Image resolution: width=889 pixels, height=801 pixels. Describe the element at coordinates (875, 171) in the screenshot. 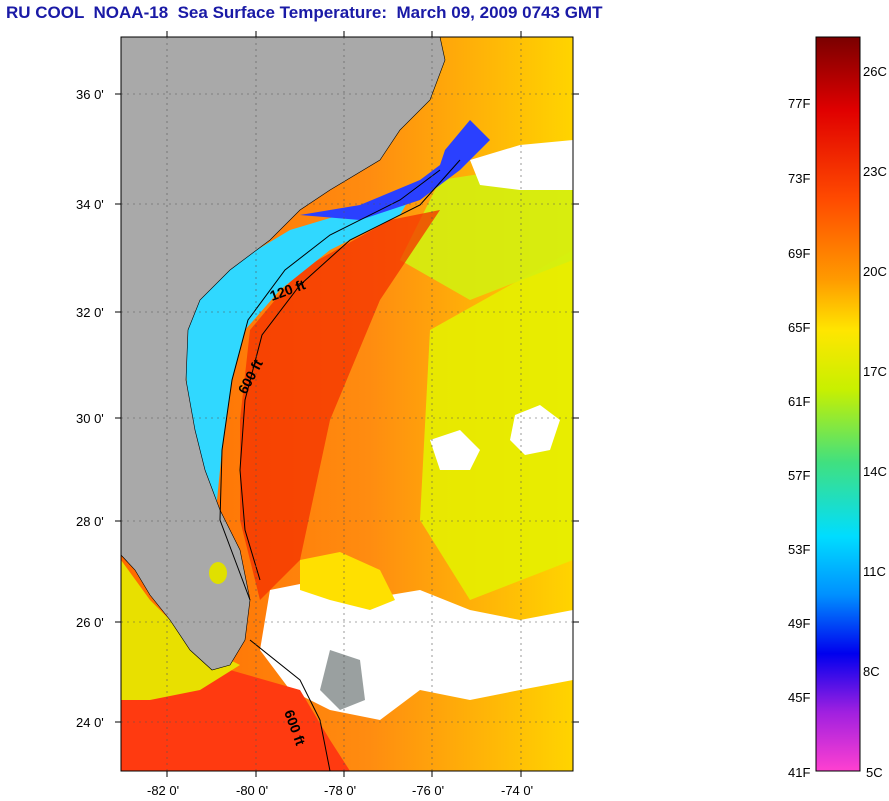

I see `colorbar-c-label: 23C` at that location.